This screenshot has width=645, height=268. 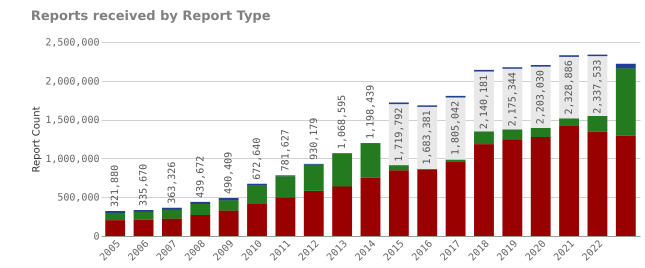 I want to click on total-label: 321,880, so click(x=116, y=186).